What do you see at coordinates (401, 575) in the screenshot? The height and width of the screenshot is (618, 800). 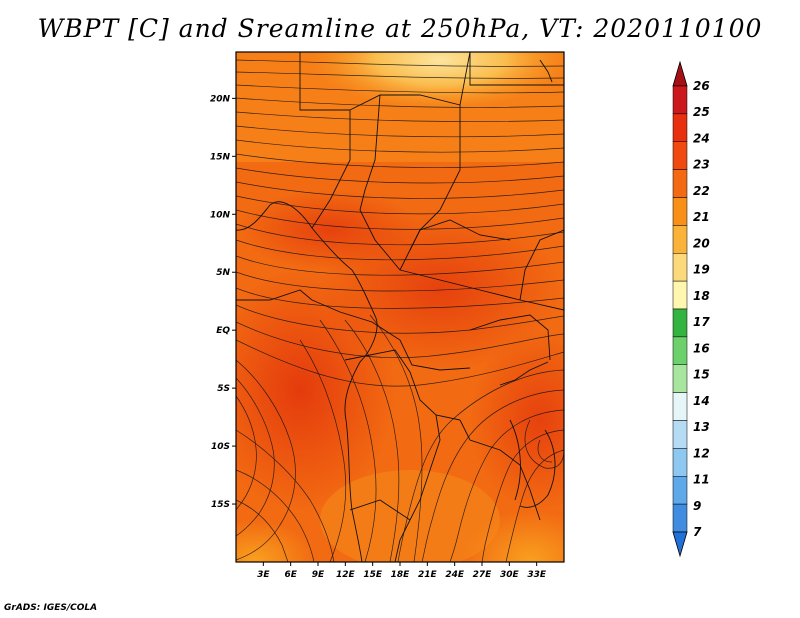 I see `lon-tick-label: 18E` at bounding box center [401, 575].